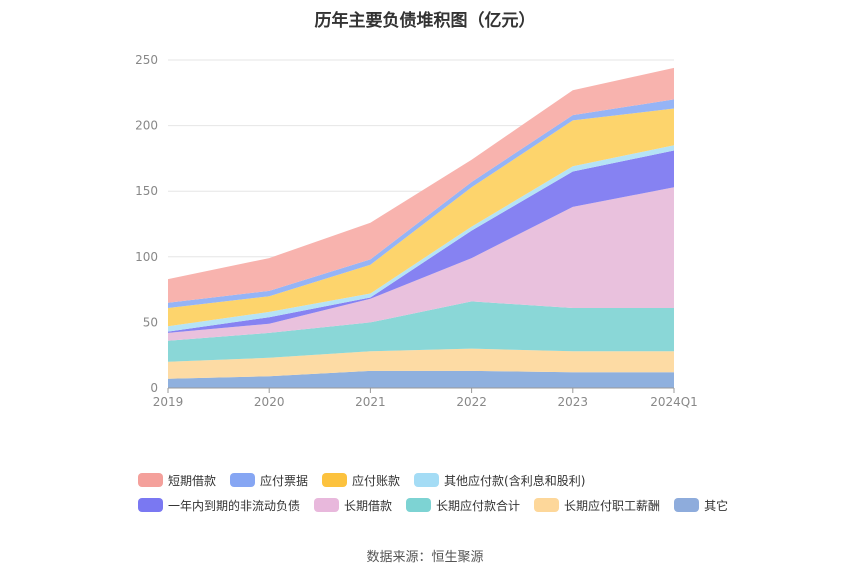 This screenshot has height=575, width=850. What do you see at coordinates (674, 402) in the screenshot?
I see `x-tick-label: 2024Q1` at bounding box center [674, 402].